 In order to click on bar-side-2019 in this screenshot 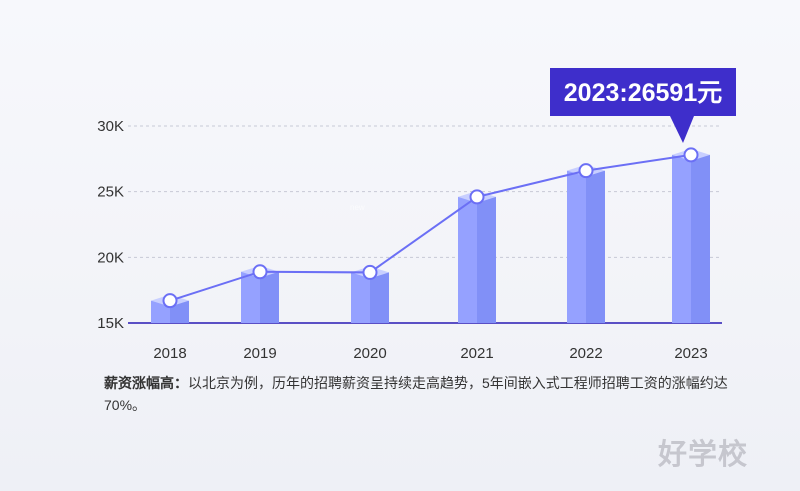, I will do `click(269, 297)`.